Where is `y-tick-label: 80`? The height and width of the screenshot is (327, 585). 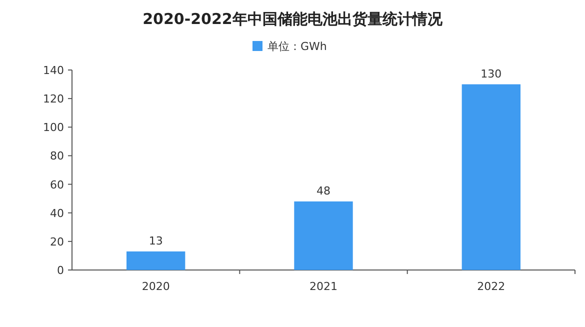 y-tick-label: 80 is located at coordinates (57, 156).